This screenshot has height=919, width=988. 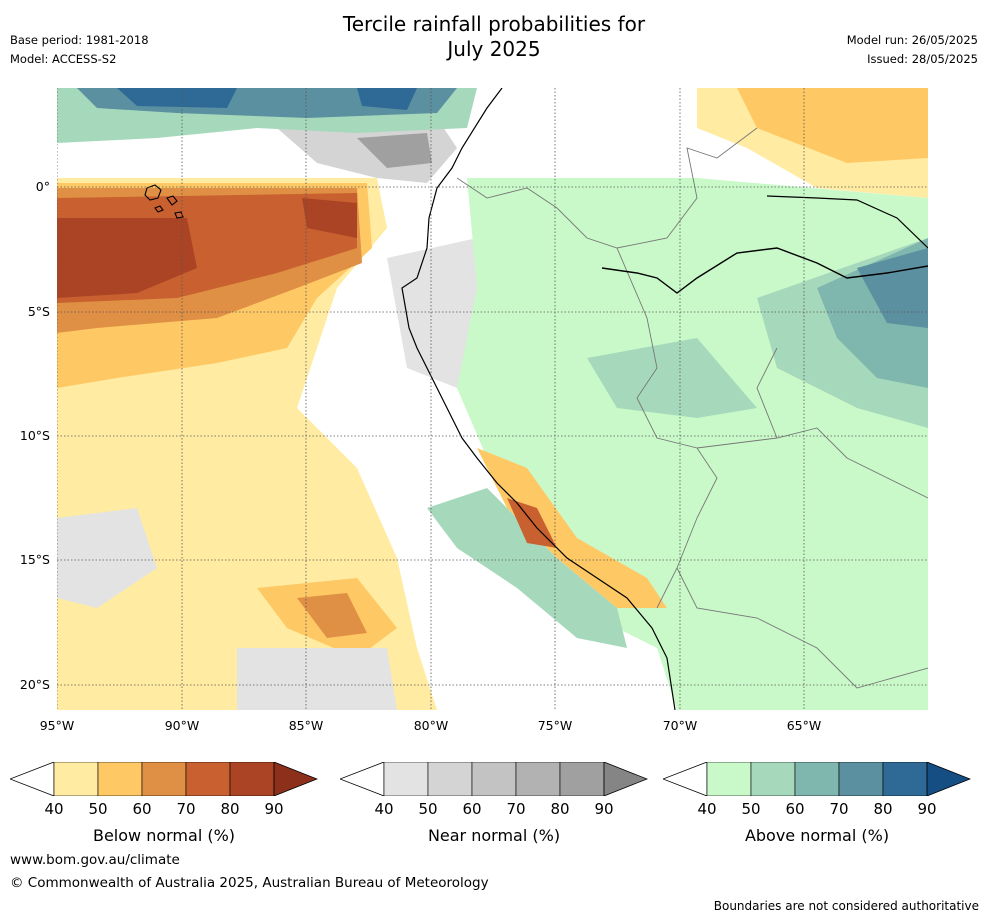 I want to click on colorbar-above-normal, so click(x=817, y=779).